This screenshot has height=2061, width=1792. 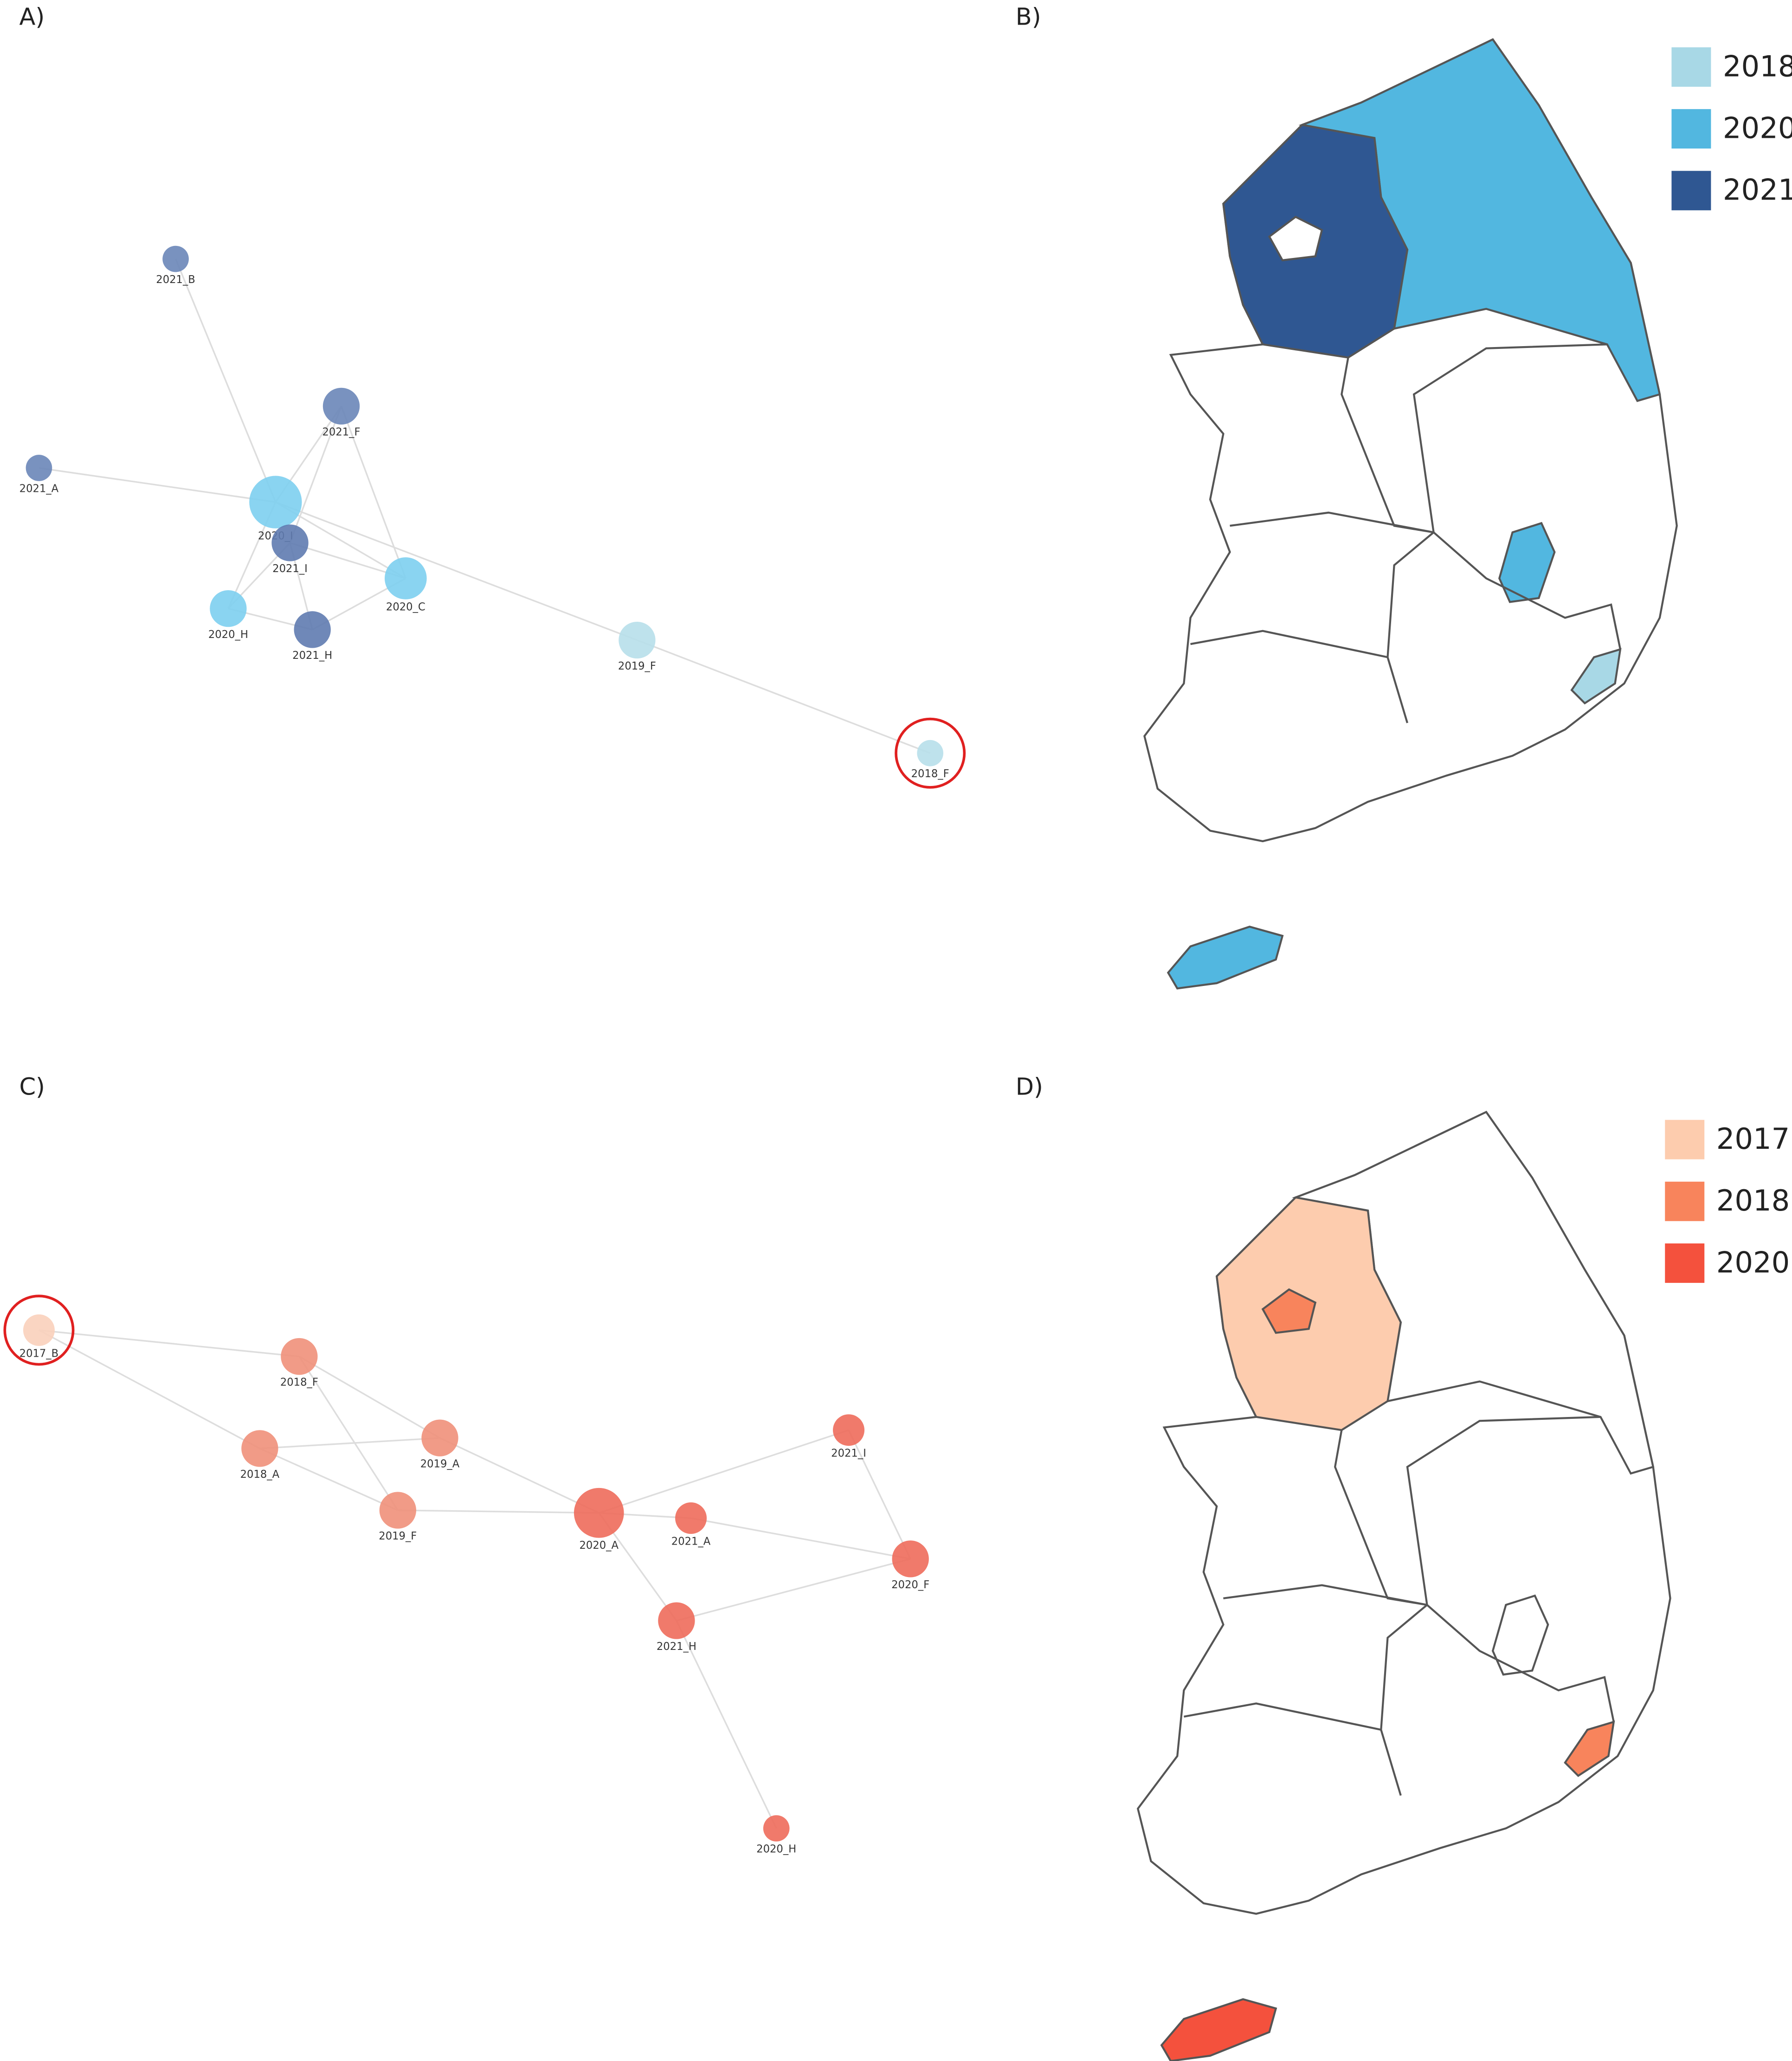 What do you see at coordinates (1029, 1087) in the screenshot?
I see `panel-label: D)` at bounding box center [1029, 1087].